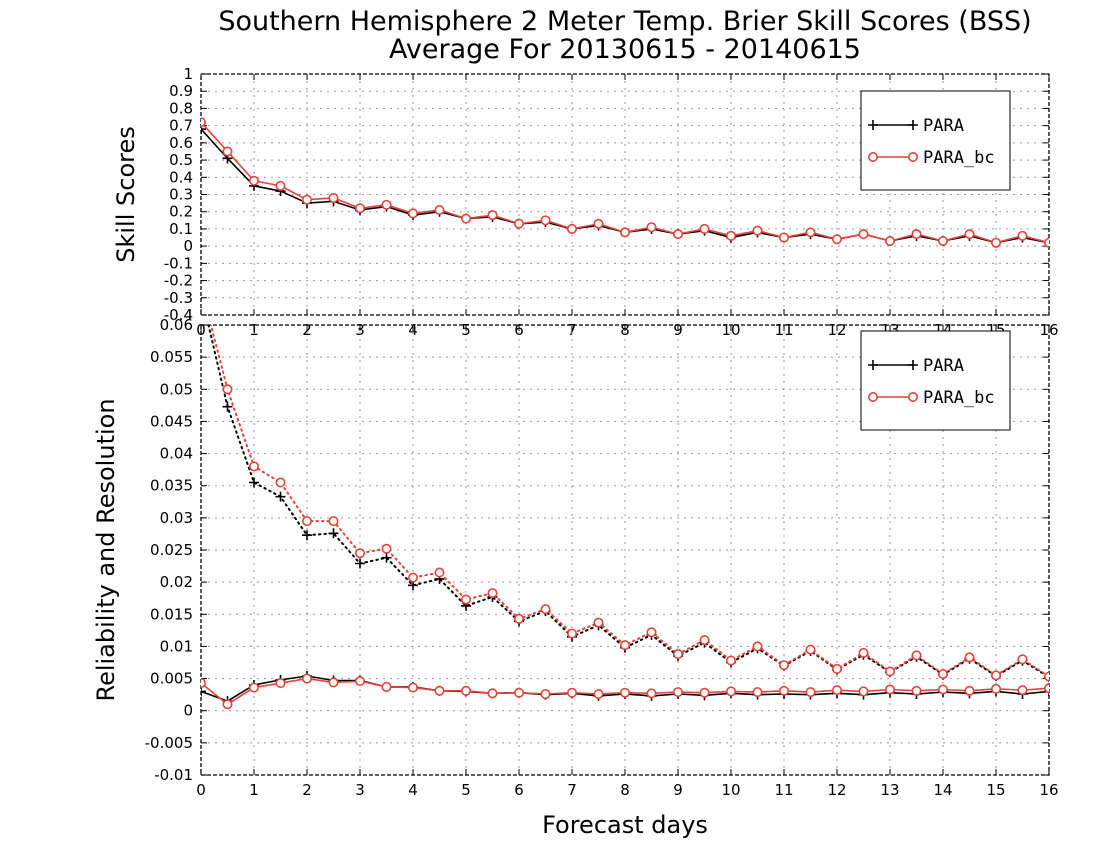  What do you see at coordinates (935, 140) in the screenshot?
I see `legend: PARA PARA_bc` at bounding box center [935, 140].